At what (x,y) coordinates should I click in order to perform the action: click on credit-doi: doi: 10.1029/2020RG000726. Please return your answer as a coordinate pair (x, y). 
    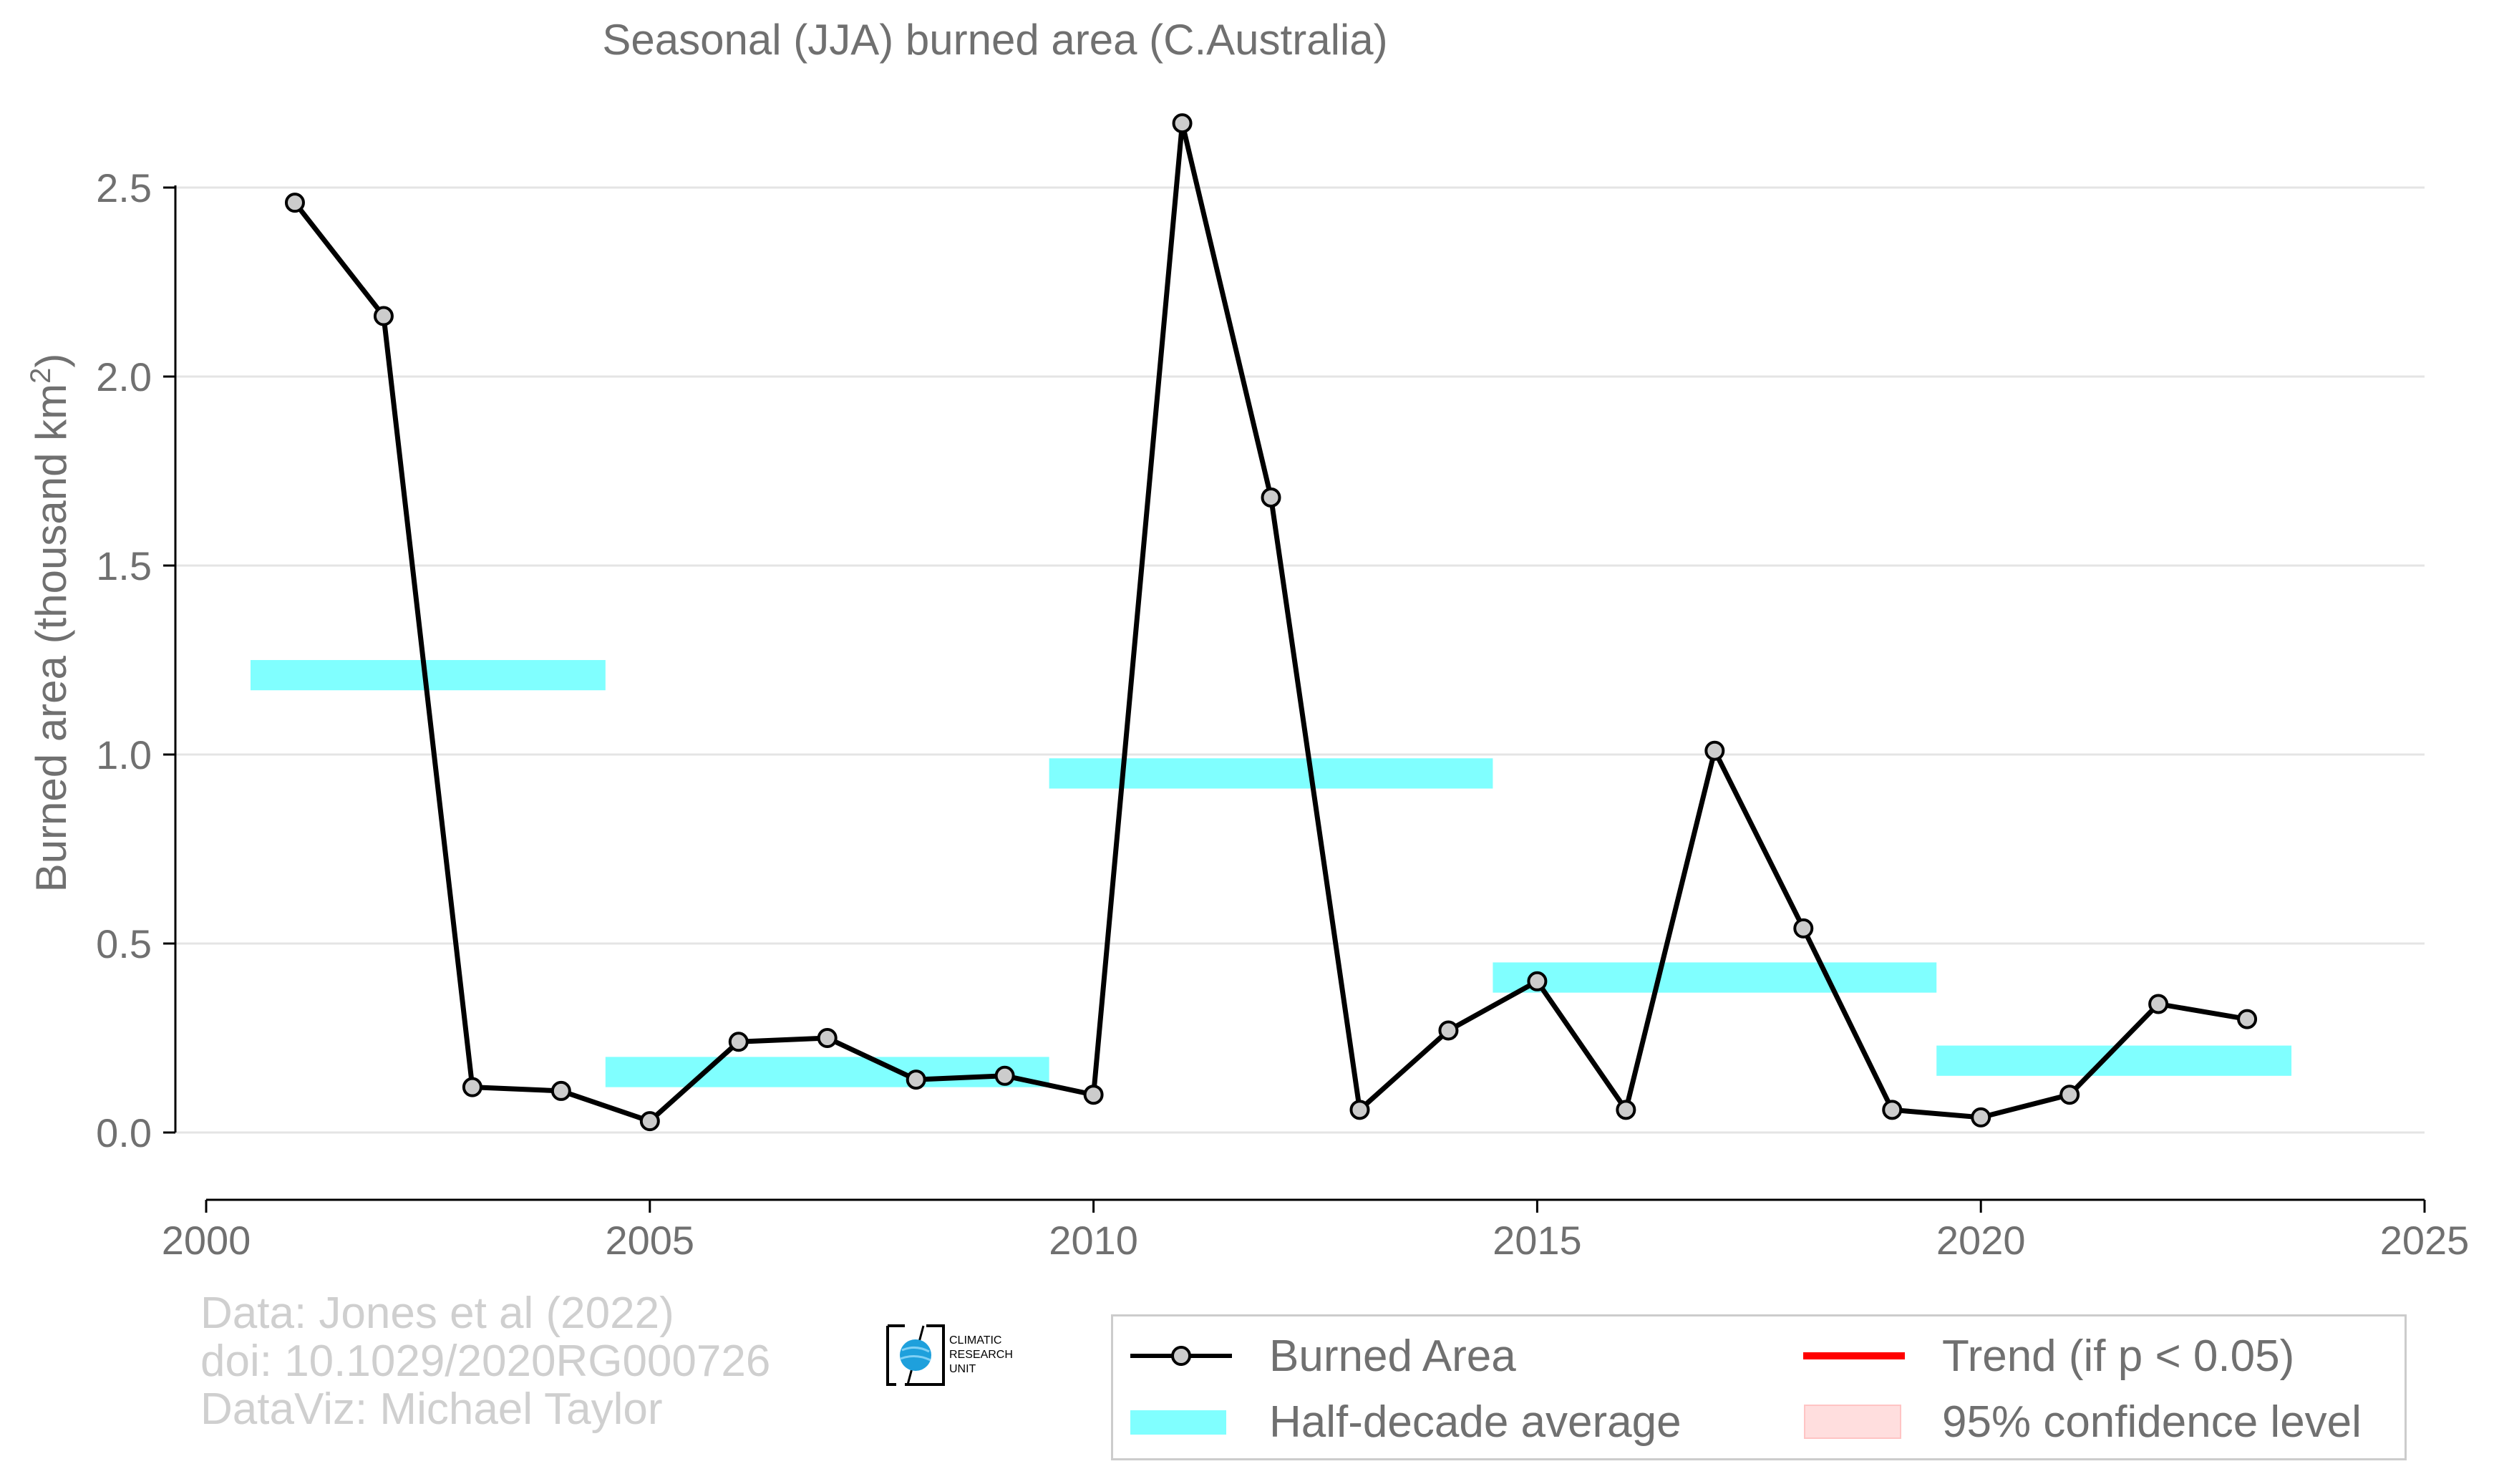
    Looking at the image, I should click on (485, 1361).